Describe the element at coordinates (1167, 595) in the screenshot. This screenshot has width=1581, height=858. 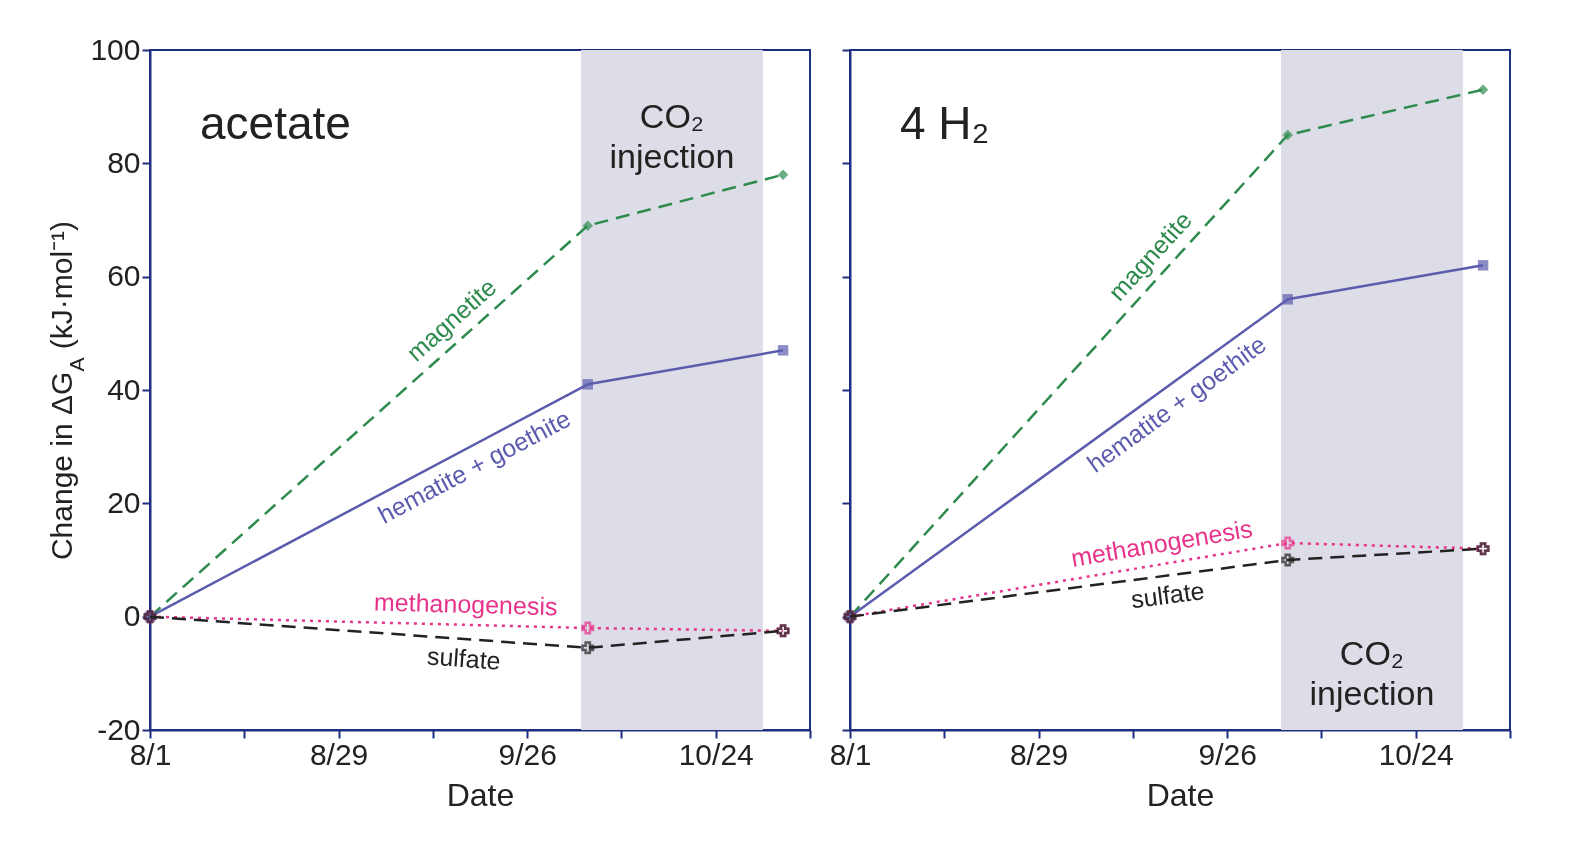
I see `text: sulfate` at that location.